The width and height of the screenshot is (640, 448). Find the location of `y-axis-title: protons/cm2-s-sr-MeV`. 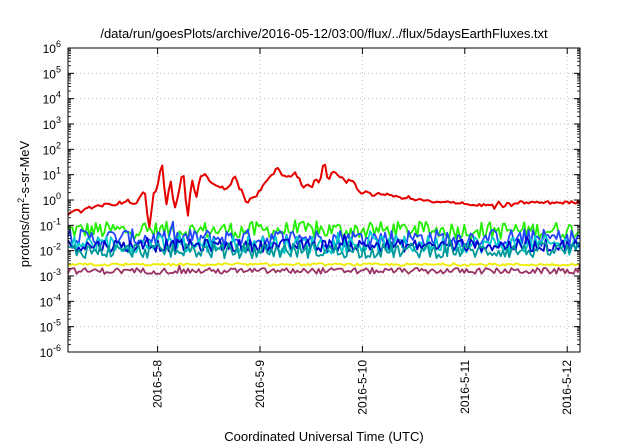

y-axis-title: protons/cm2-s-sr-MeV is located at coordinates (24, 203).